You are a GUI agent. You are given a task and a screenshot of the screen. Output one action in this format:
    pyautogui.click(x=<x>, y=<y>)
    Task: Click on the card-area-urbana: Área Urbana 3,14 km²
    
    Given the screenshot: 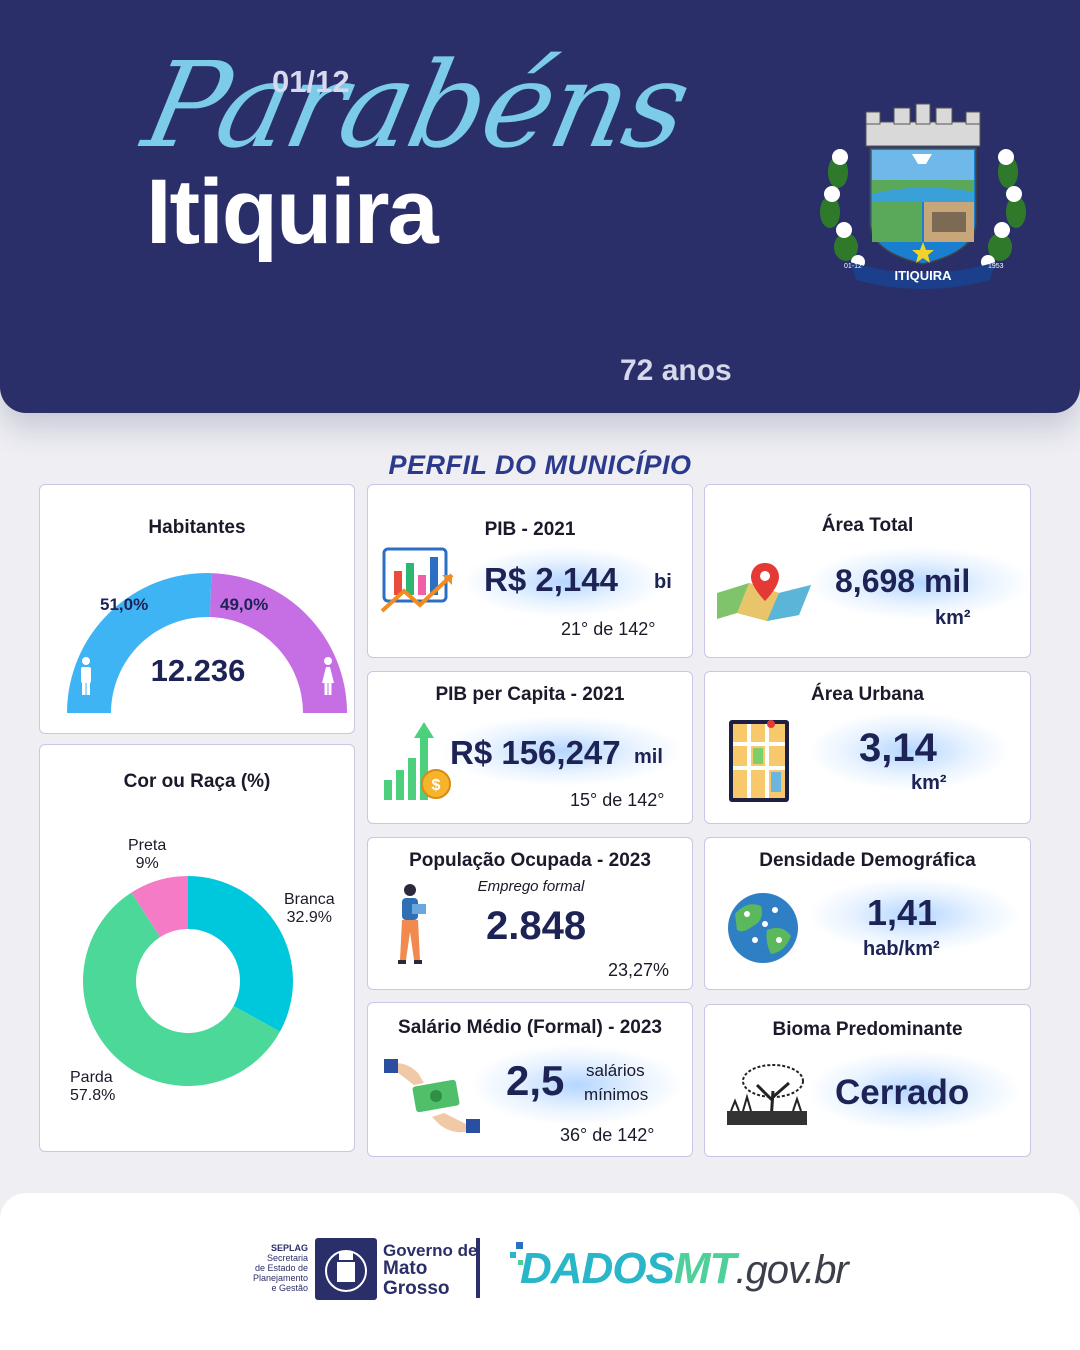 What is the action you would take?
    pyautogui.click(x=867, y=747)
    